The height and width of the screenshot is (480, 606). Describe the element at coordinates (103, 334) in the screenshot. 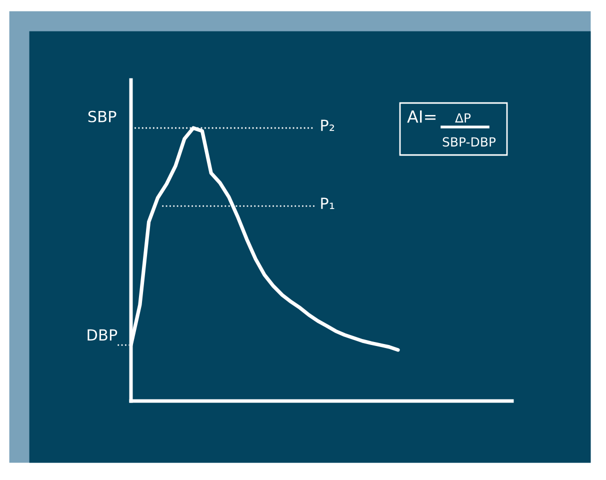

I see `ref-line-label: DBP` at that location.